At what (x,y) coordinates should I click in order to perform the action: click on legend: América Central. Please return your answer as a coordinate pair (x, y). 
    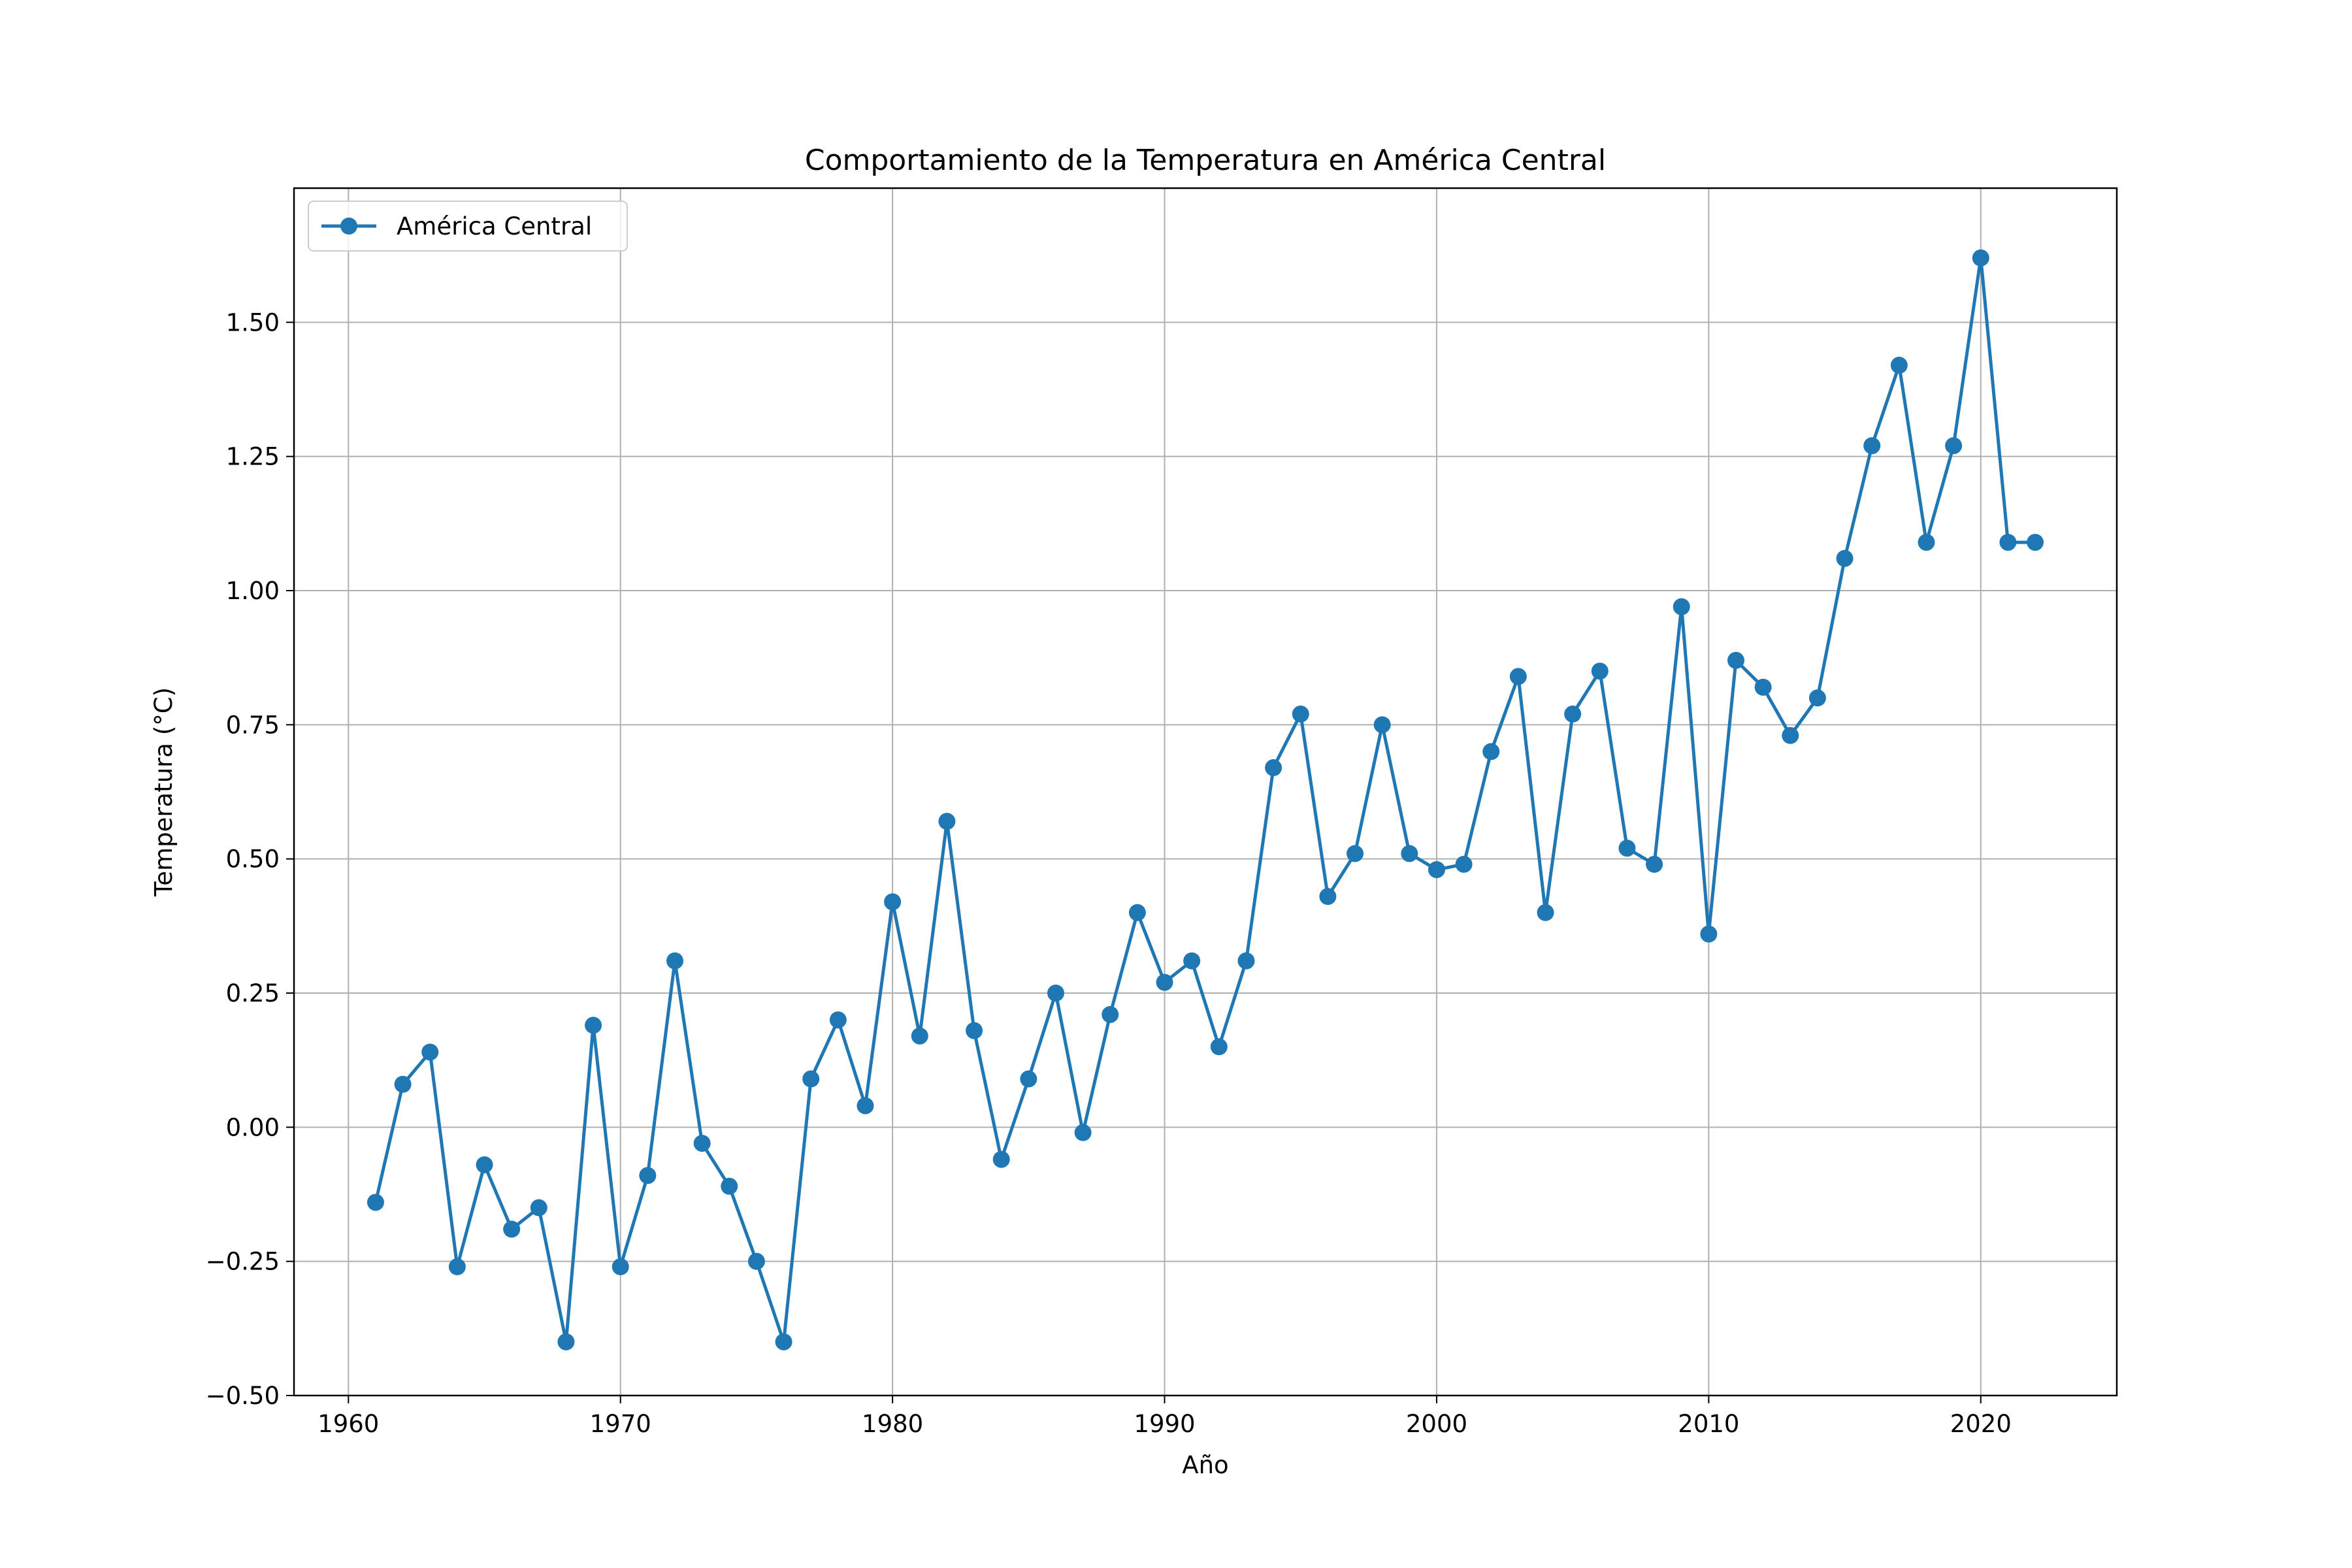
    Looking at the image, I should click on (468, 226).